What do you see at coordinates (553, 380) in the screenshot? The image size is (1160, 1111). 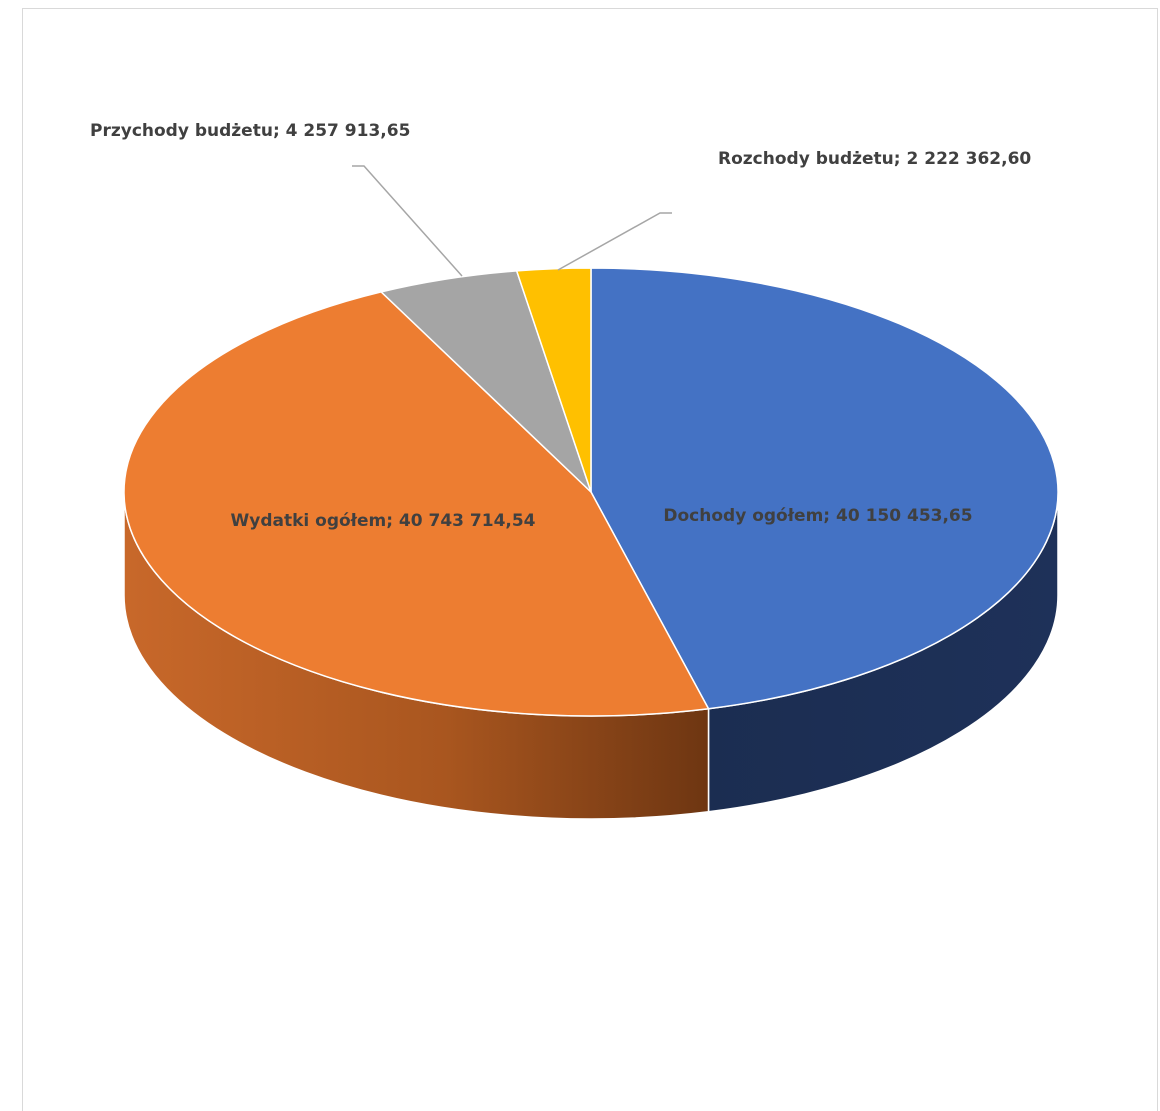 I see `pie-slice-rozchody` at bounding box center [553, 380].